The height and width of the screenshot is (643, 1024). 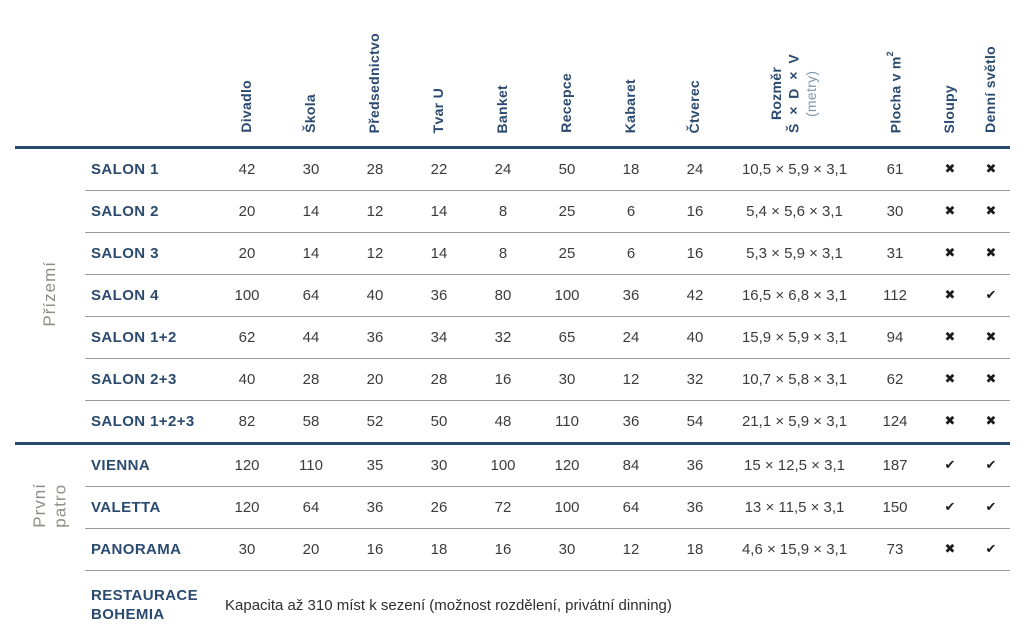 I want to click on column-header-label: Předsednictvo, so click(x=374, y=82).